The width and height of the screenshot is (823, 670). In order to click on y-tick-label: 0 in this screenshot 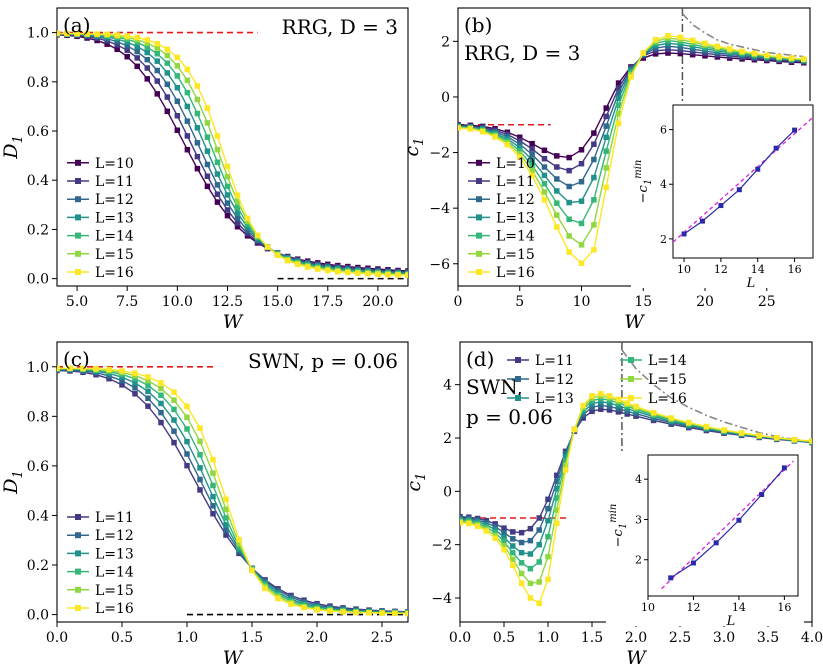, I will do `click(447, 492)`.